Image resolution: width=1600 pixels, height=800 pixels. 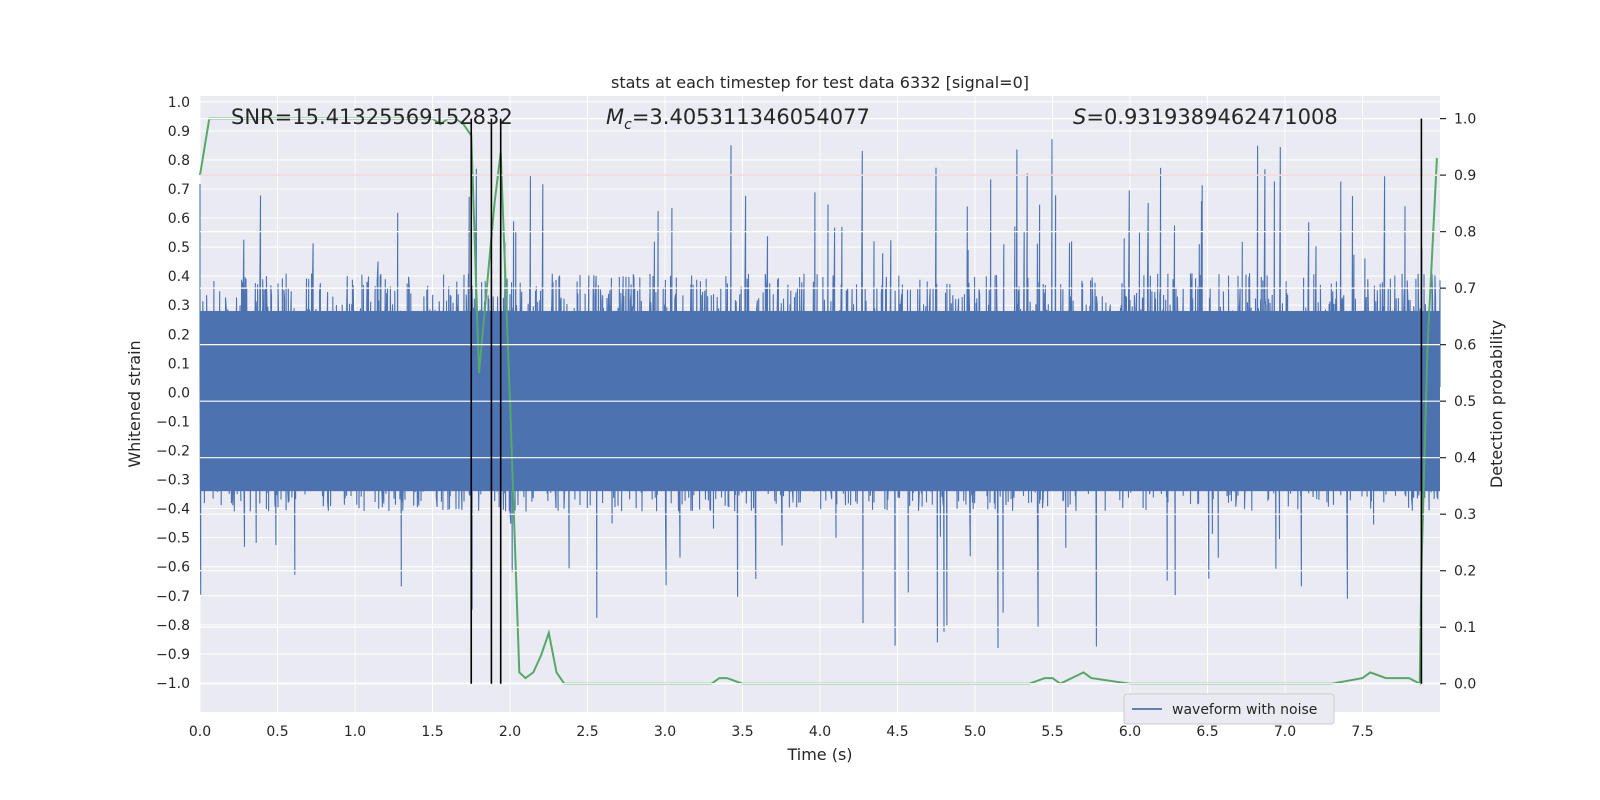 What do you see at coordinates (134, 403) in the screenshot?
I see `y-axis-label: Whitened strain` at bounding box center [134, 403].